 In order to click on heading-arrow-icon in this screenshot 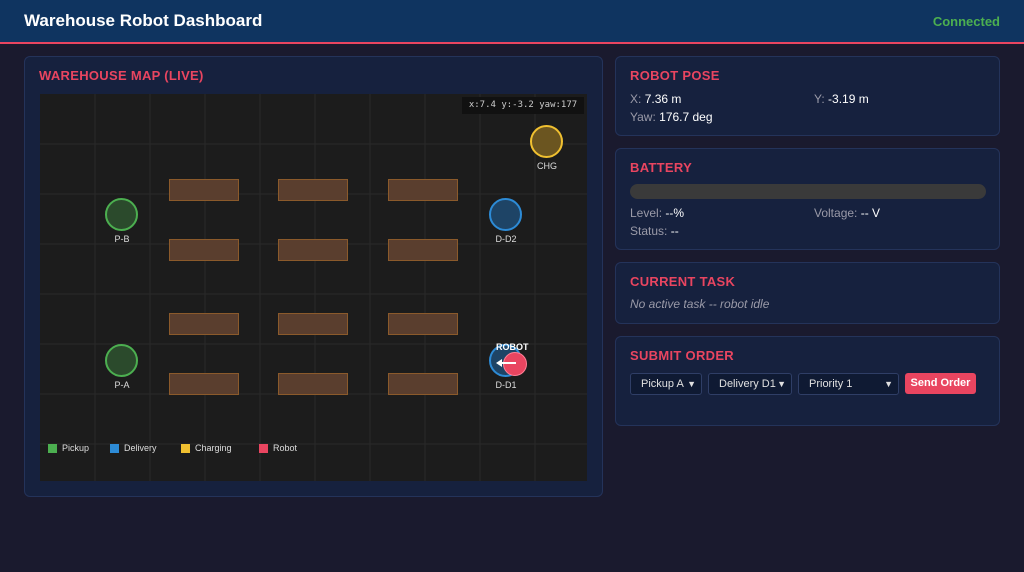, I will do `click(507, 363)`.